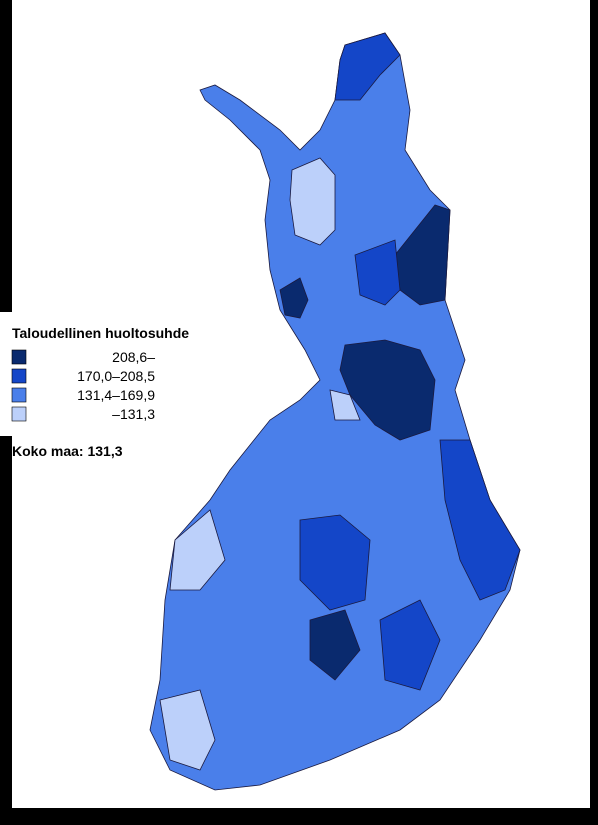 Image resolution: width=598 pixels, height=825 pixels. I want to click on legend-label: 170,0–208,5, so click(116, 376).